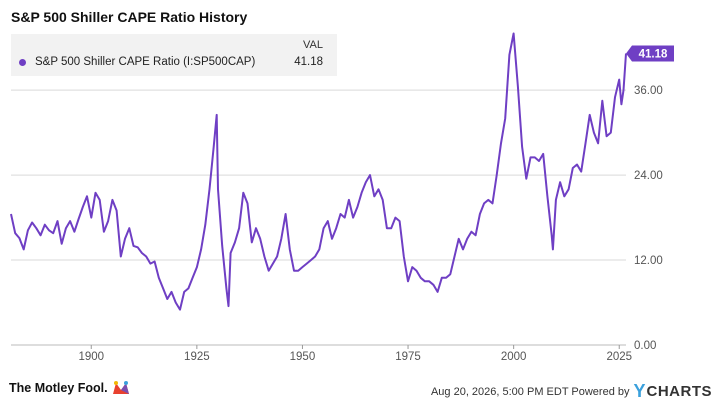 The image size is (720, 404). Describe the element at coordinates (530, 391) in the screenshot. I see `timestamp: Aug 20, 2026, 5:00 PM EDT Powered by` at that location.